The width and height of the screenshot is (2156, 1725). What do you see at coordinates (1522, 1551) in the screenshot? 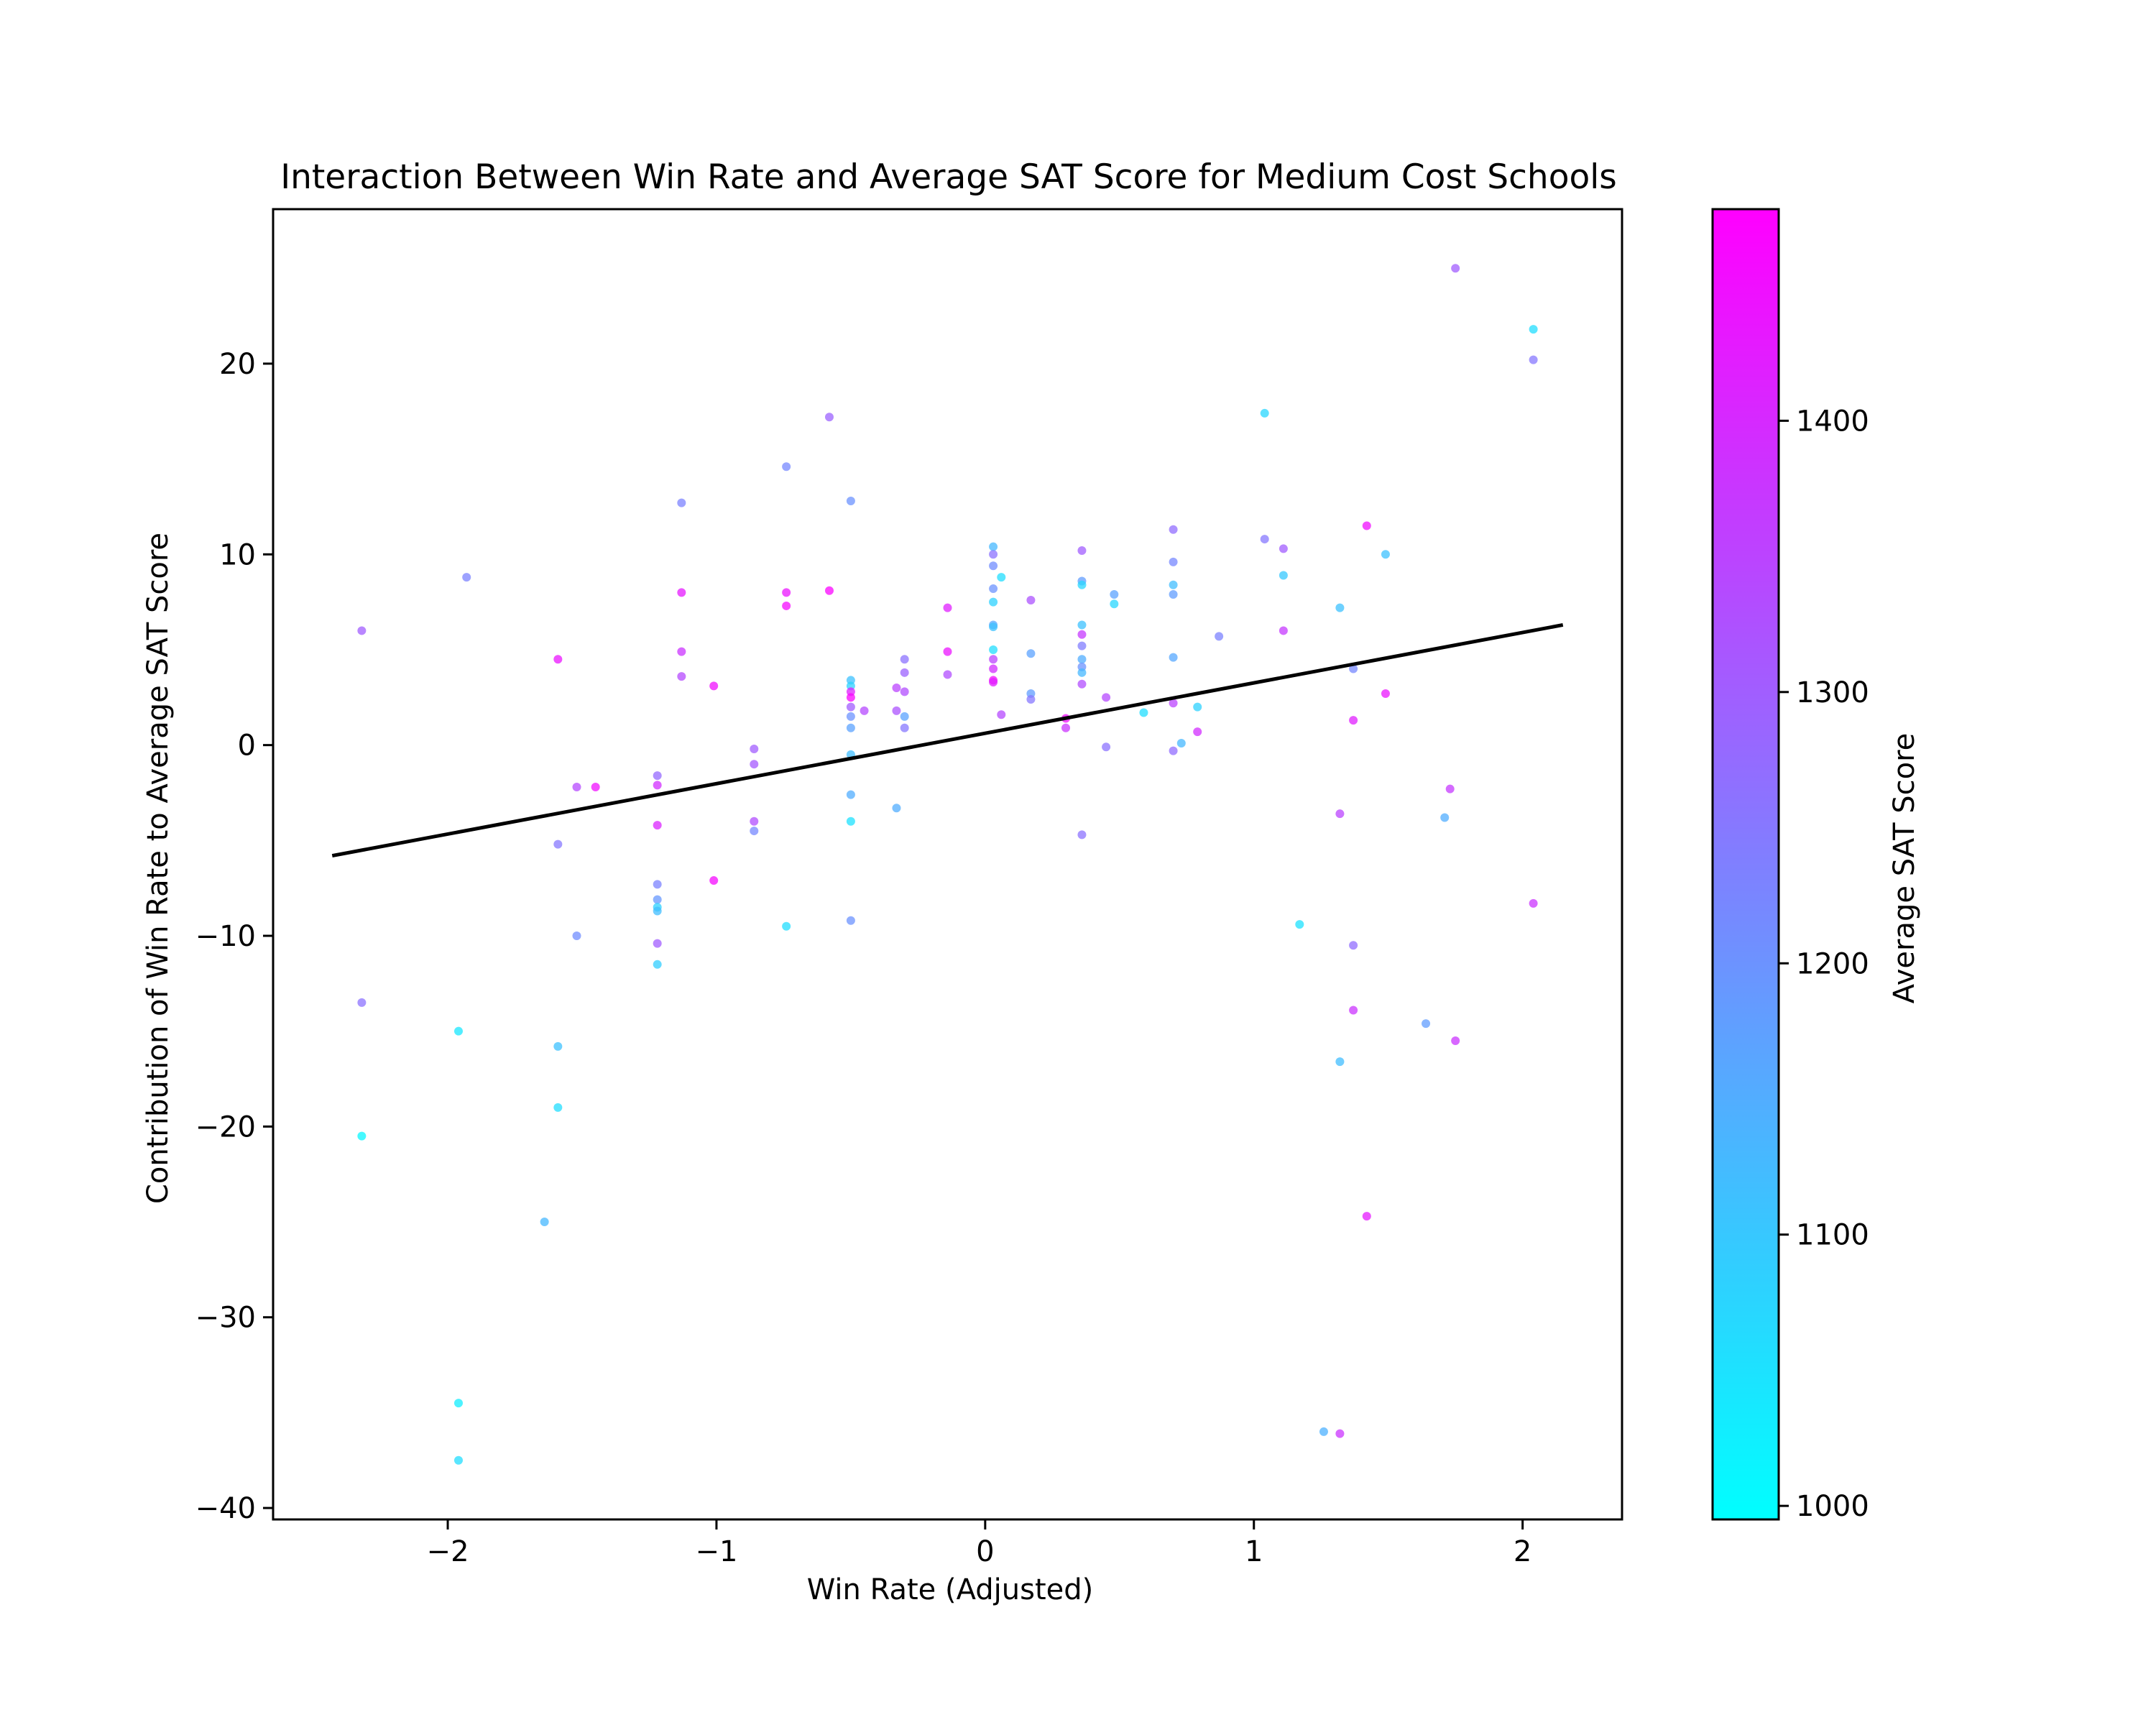
I see `x-tick-label: 2` at bounding box center [1522, 1551].